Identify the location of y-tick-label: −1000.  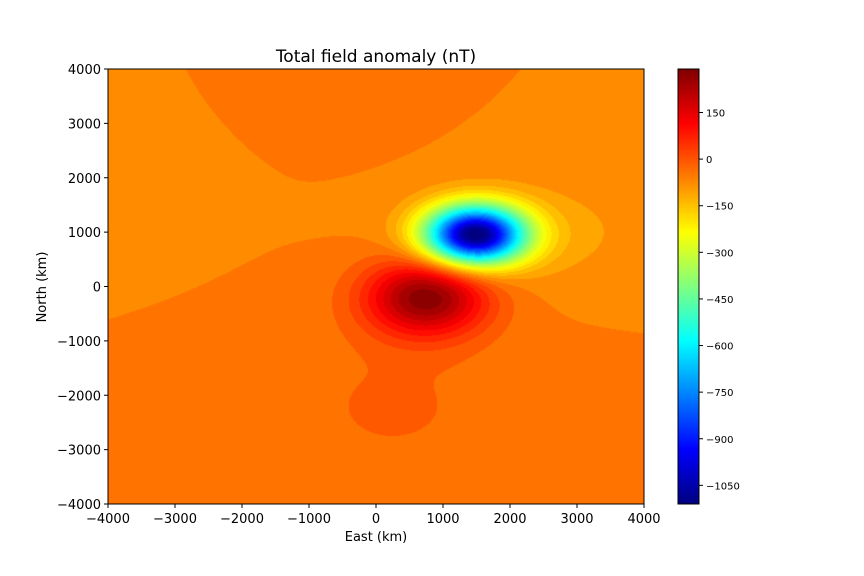
(79, 342).